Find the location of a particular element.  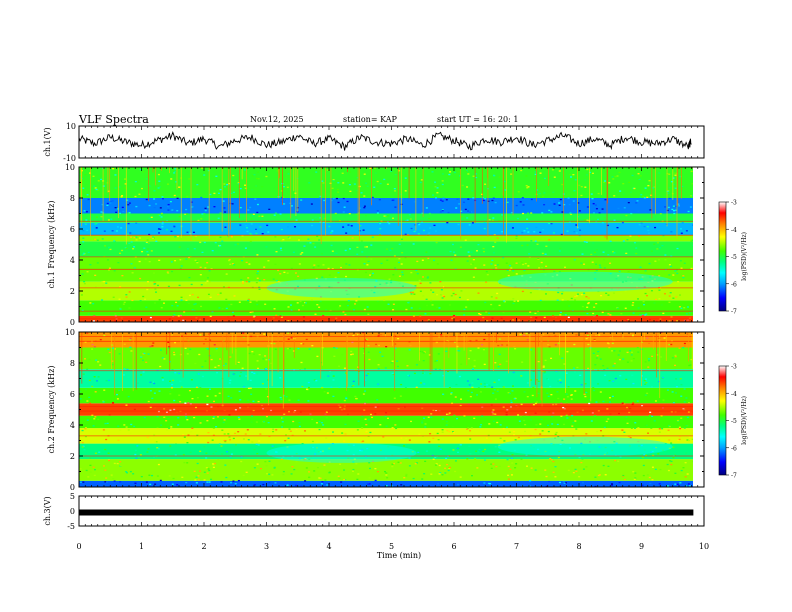

quiet-patch is located at coordinates (585, 446).